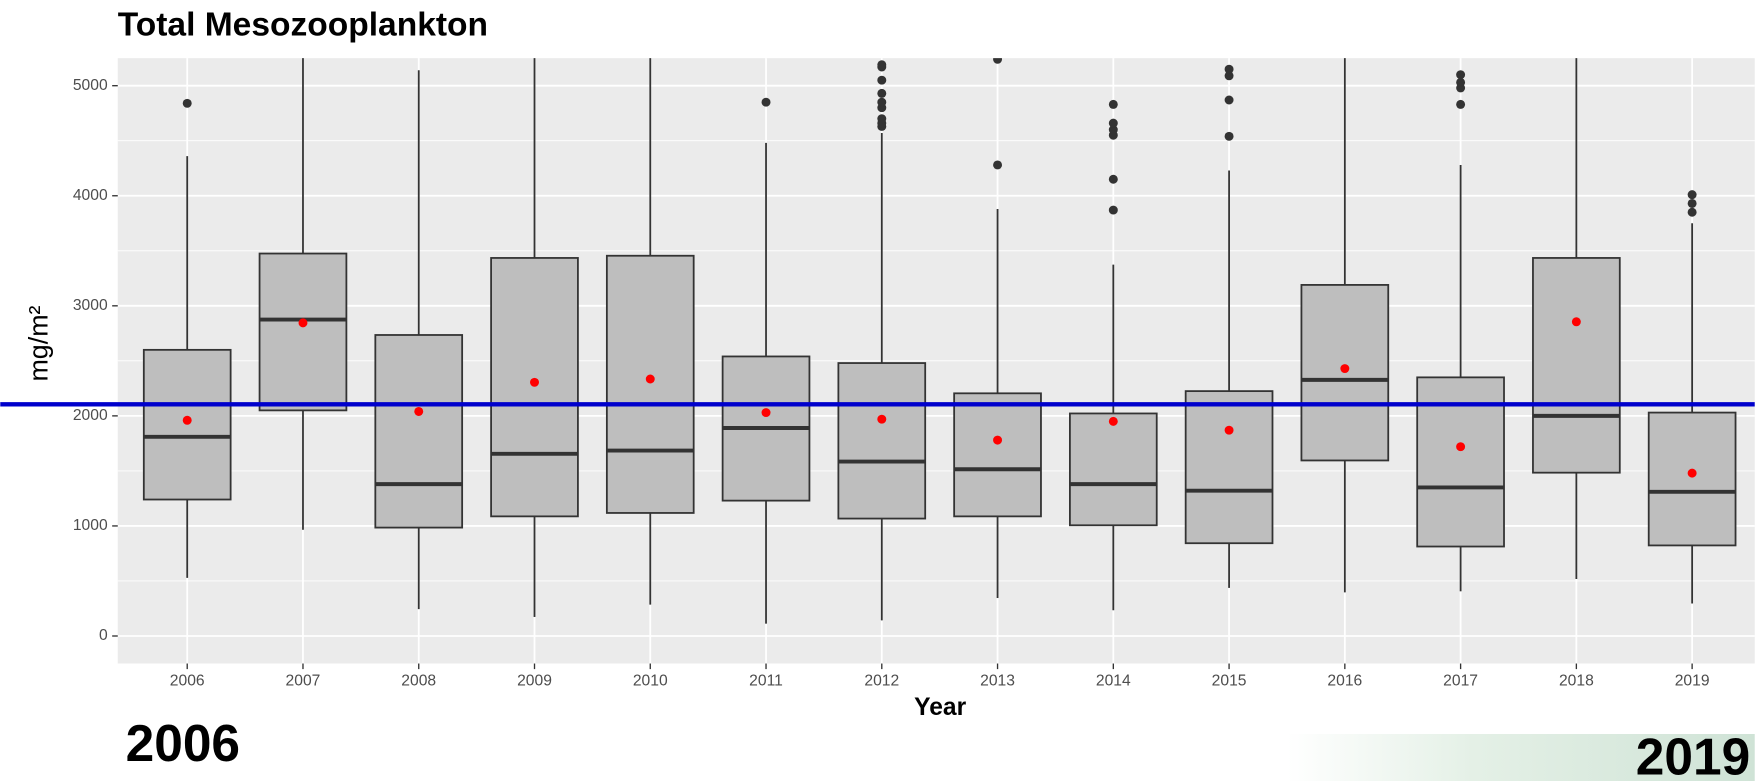 The height and width of the screenshot is (781, 1755). I want to click on x-tick-label: 2013, so click(997, 681).